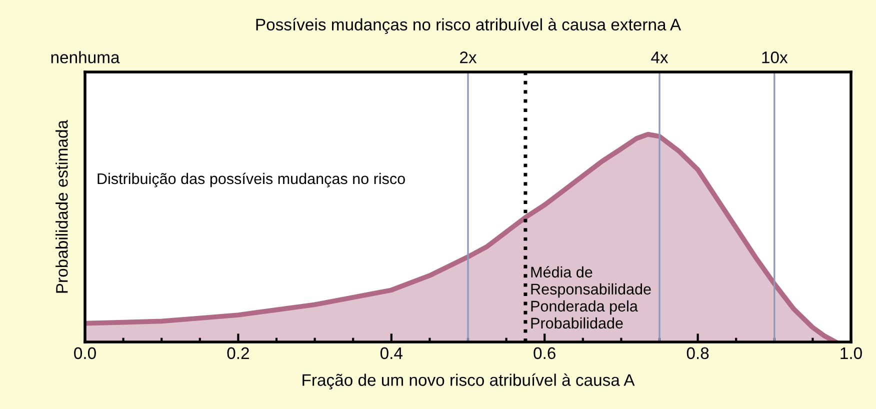 This screenshot has height=409, width=876. Describe the element at coordinates (85, 353) in the screenshot. I see `x-tick-label: 0.0` at that location.